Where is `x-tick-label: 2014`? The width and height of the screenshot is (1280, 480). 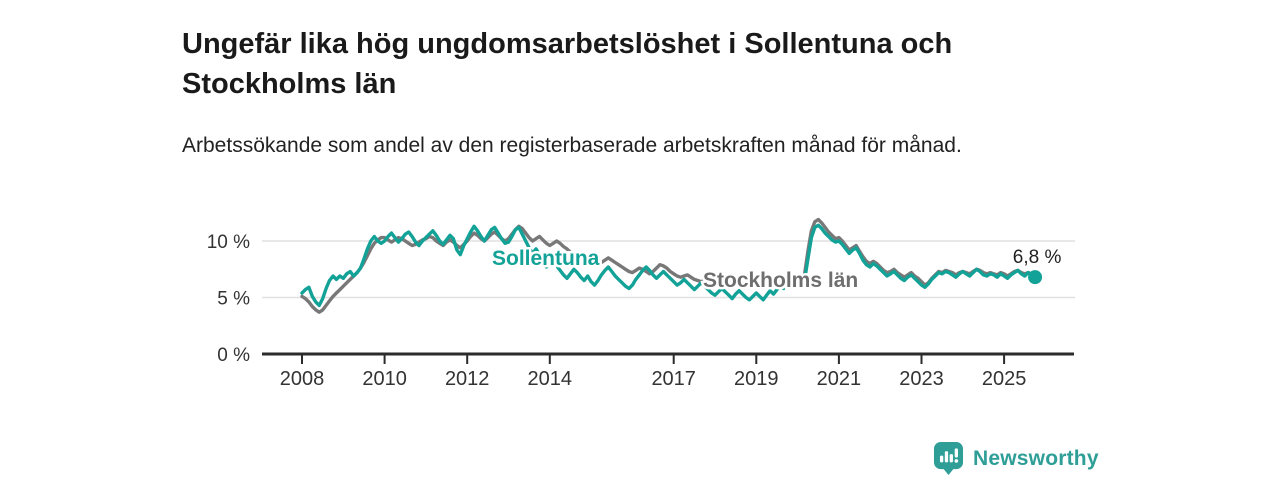
x-tick-label: 2014 is located at coordinates (550, 379).